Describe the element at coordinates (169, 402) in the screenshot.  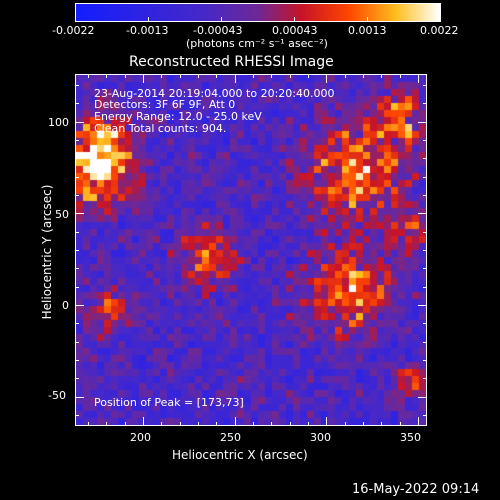
I see `peak-position-annotation: Position of Peak = [173,73]` at that location.